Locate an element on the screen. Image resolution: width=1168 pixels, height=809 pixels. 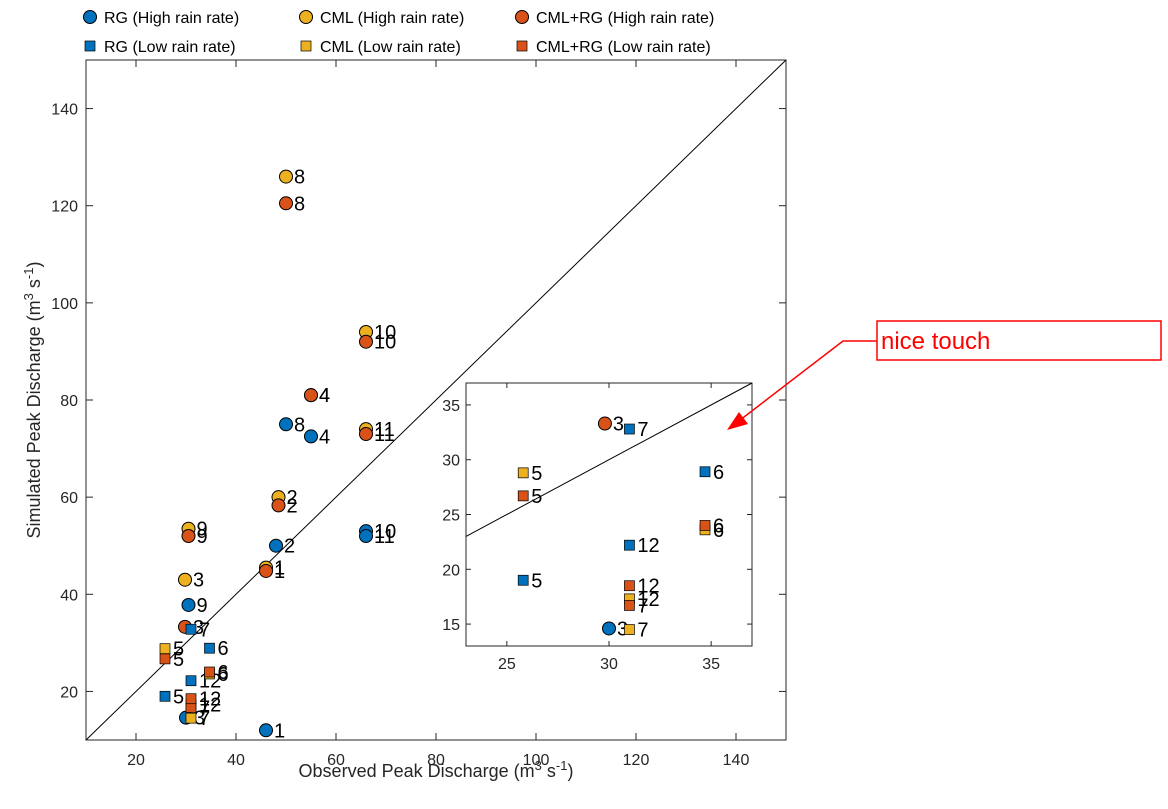
inset-one-to-one-line is located at coordinates (609, 459).